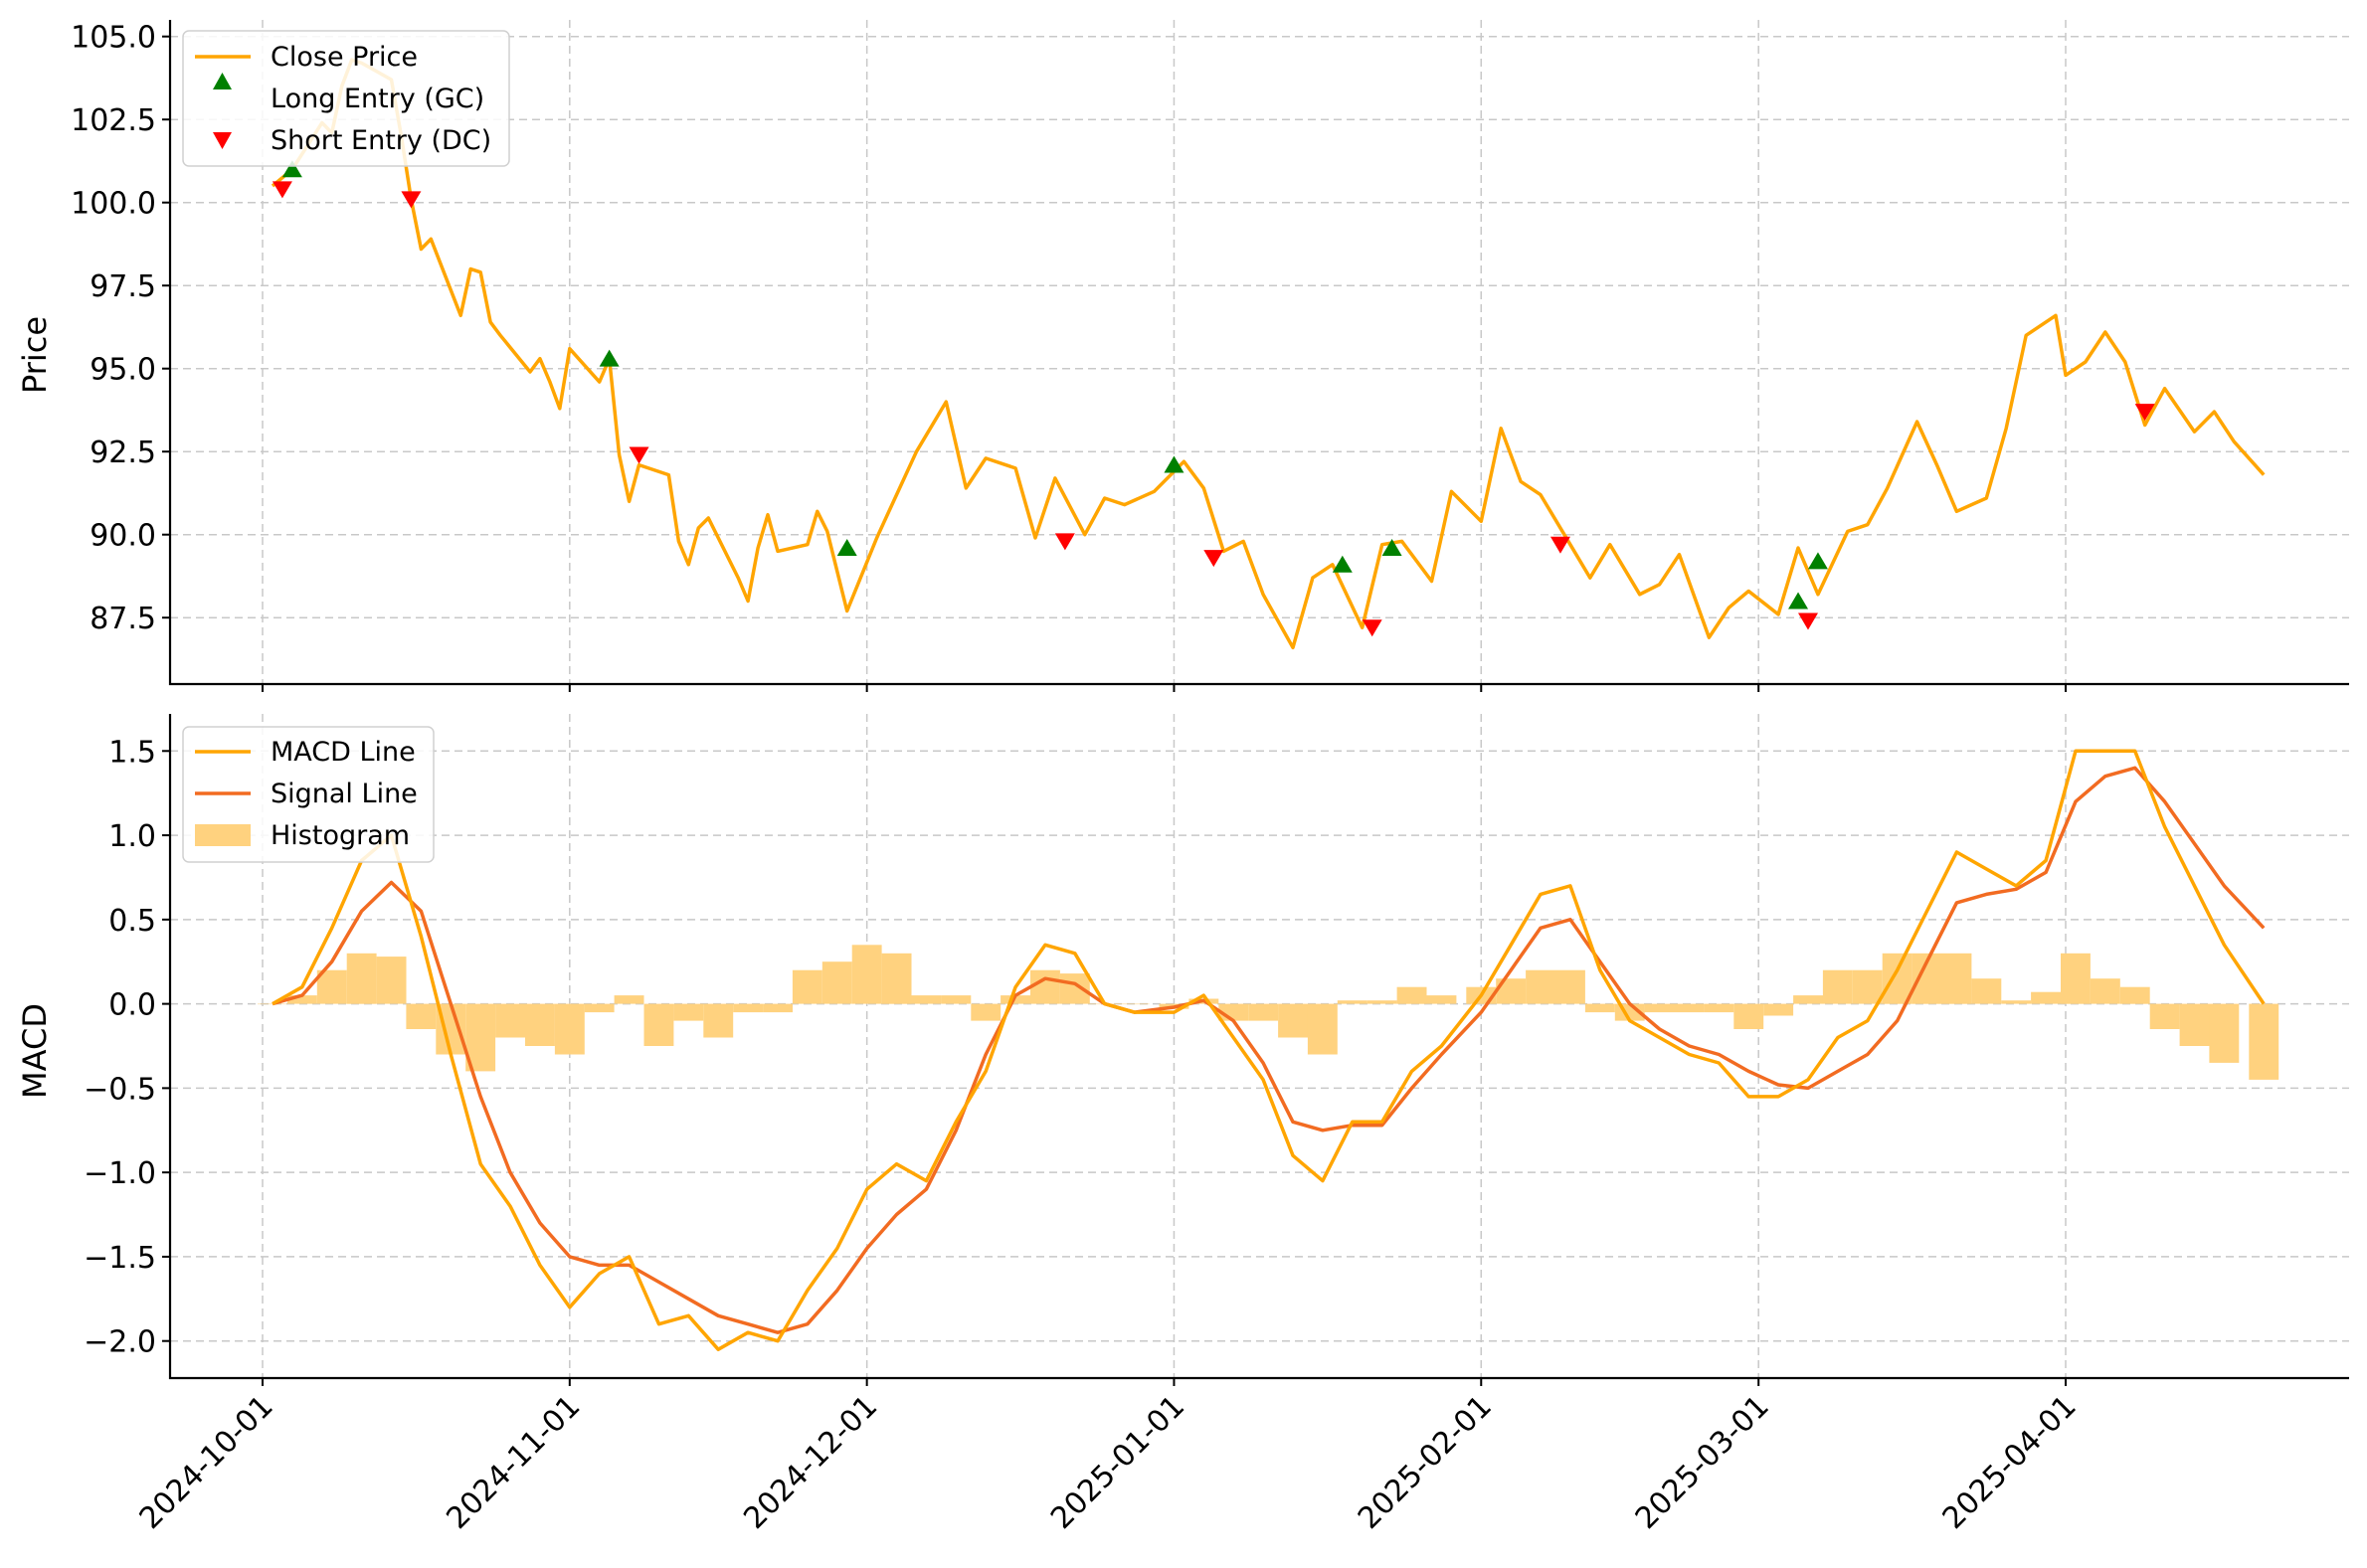 This screenshot has height=1568, width=2367. Describe the element at coordinates (123, 536) in the screenshot. I see `price-y-tick-label: 90.0` at that location.